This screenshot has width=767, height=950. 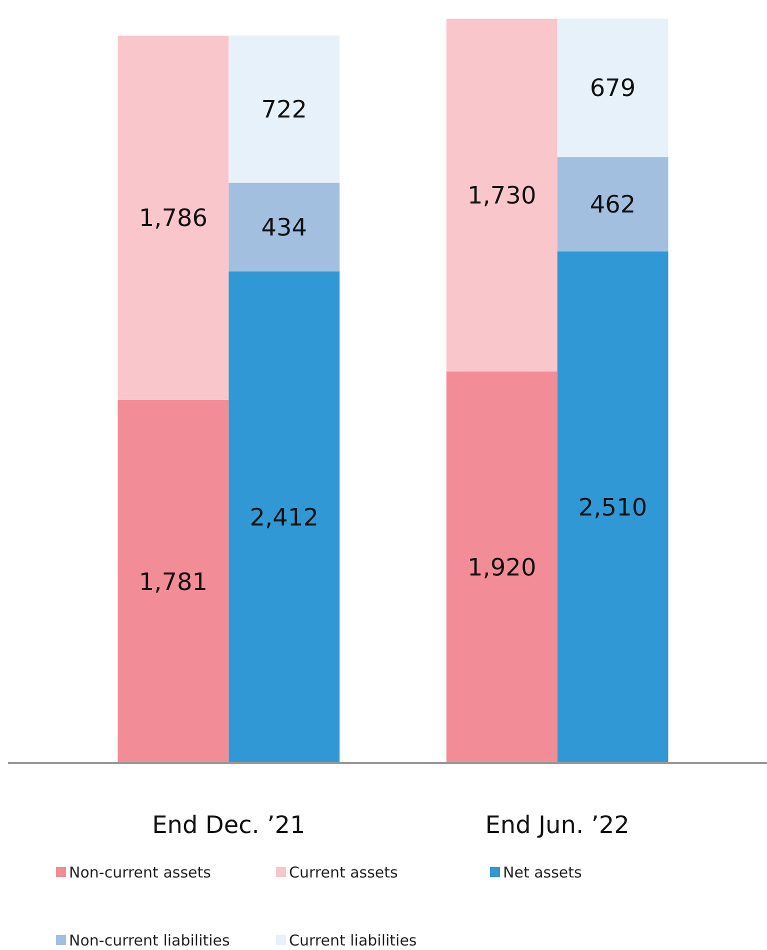 I want to click on data-label: 1,920, so click(x=502, y=568).